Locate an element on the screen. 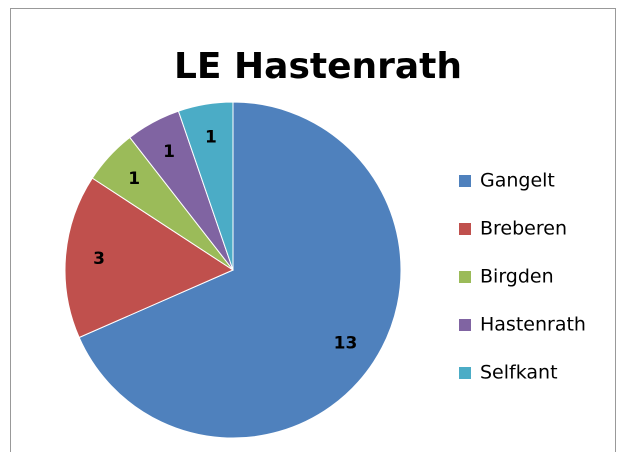 The image size is (620, 452). legend-label: Gangelt is located at coordinates (517, 181).